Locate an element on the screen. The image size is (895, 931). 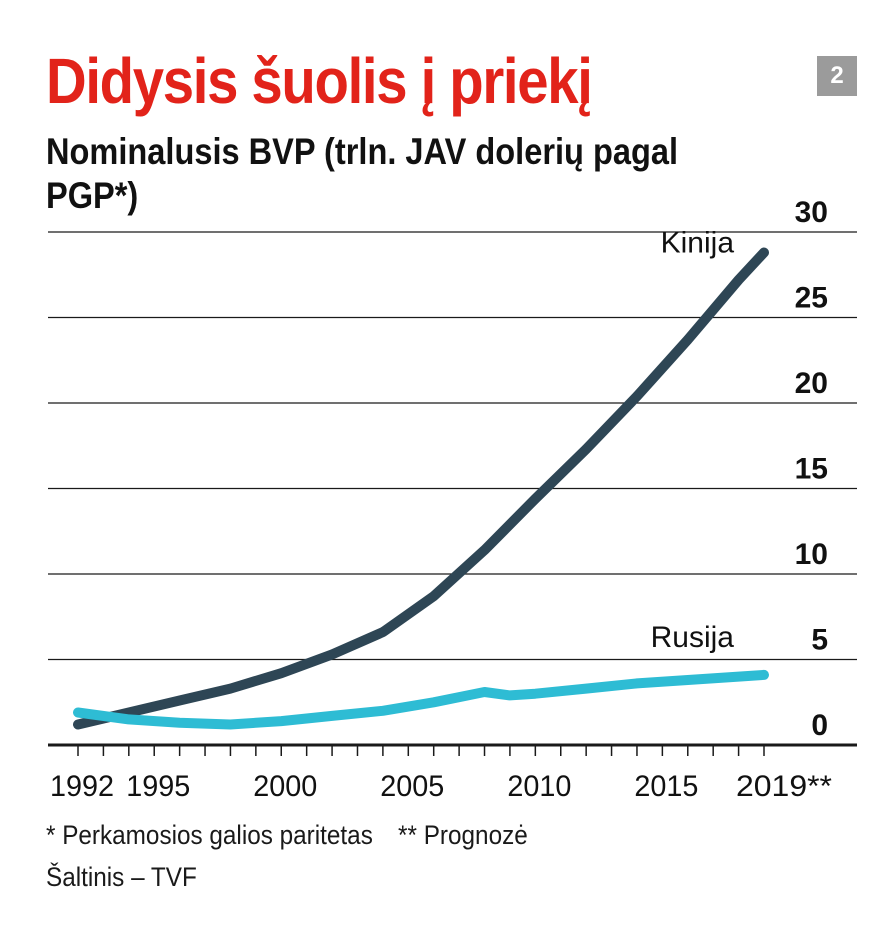
y-tick-label: 10 is located at coordinates (811, 554).